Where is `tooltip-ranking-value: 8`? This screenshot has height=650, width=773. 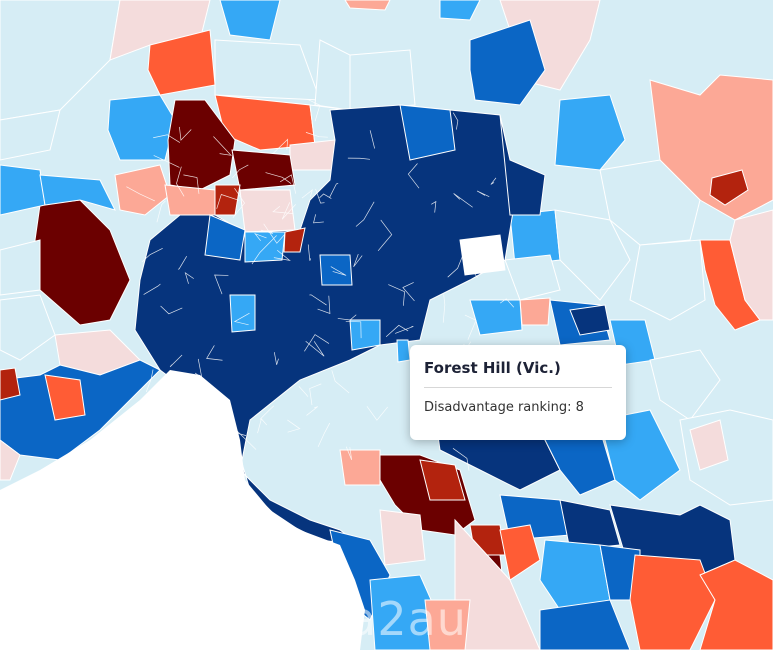 tooltip-ranking-value: 8 is located at coordinates (579, 407).